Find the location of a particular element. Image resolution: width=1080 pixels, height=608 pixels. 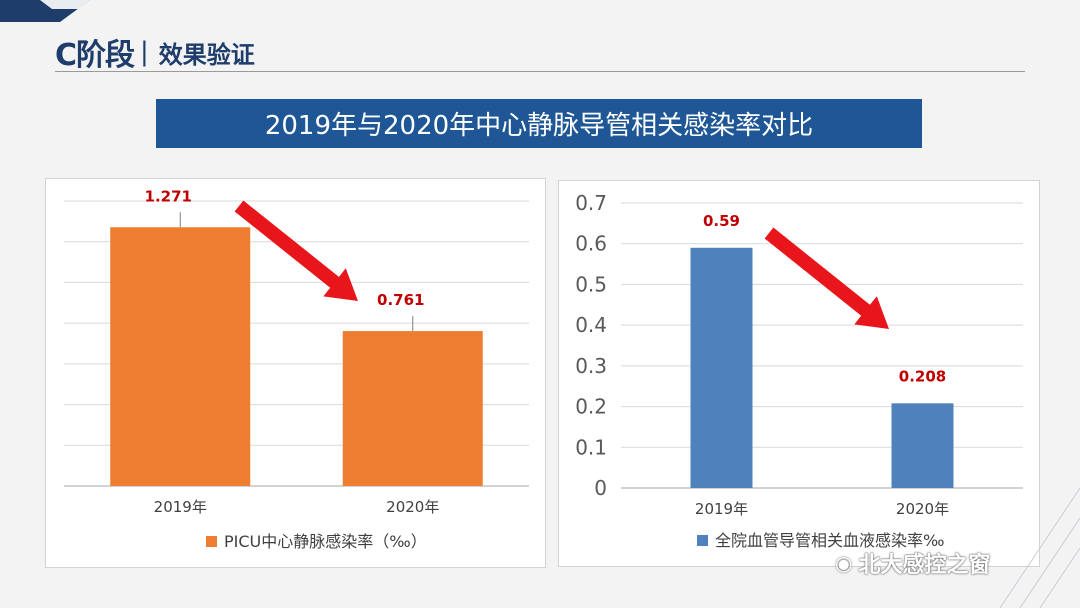

data-label: 0.761 is located at coordinates (400, 300).